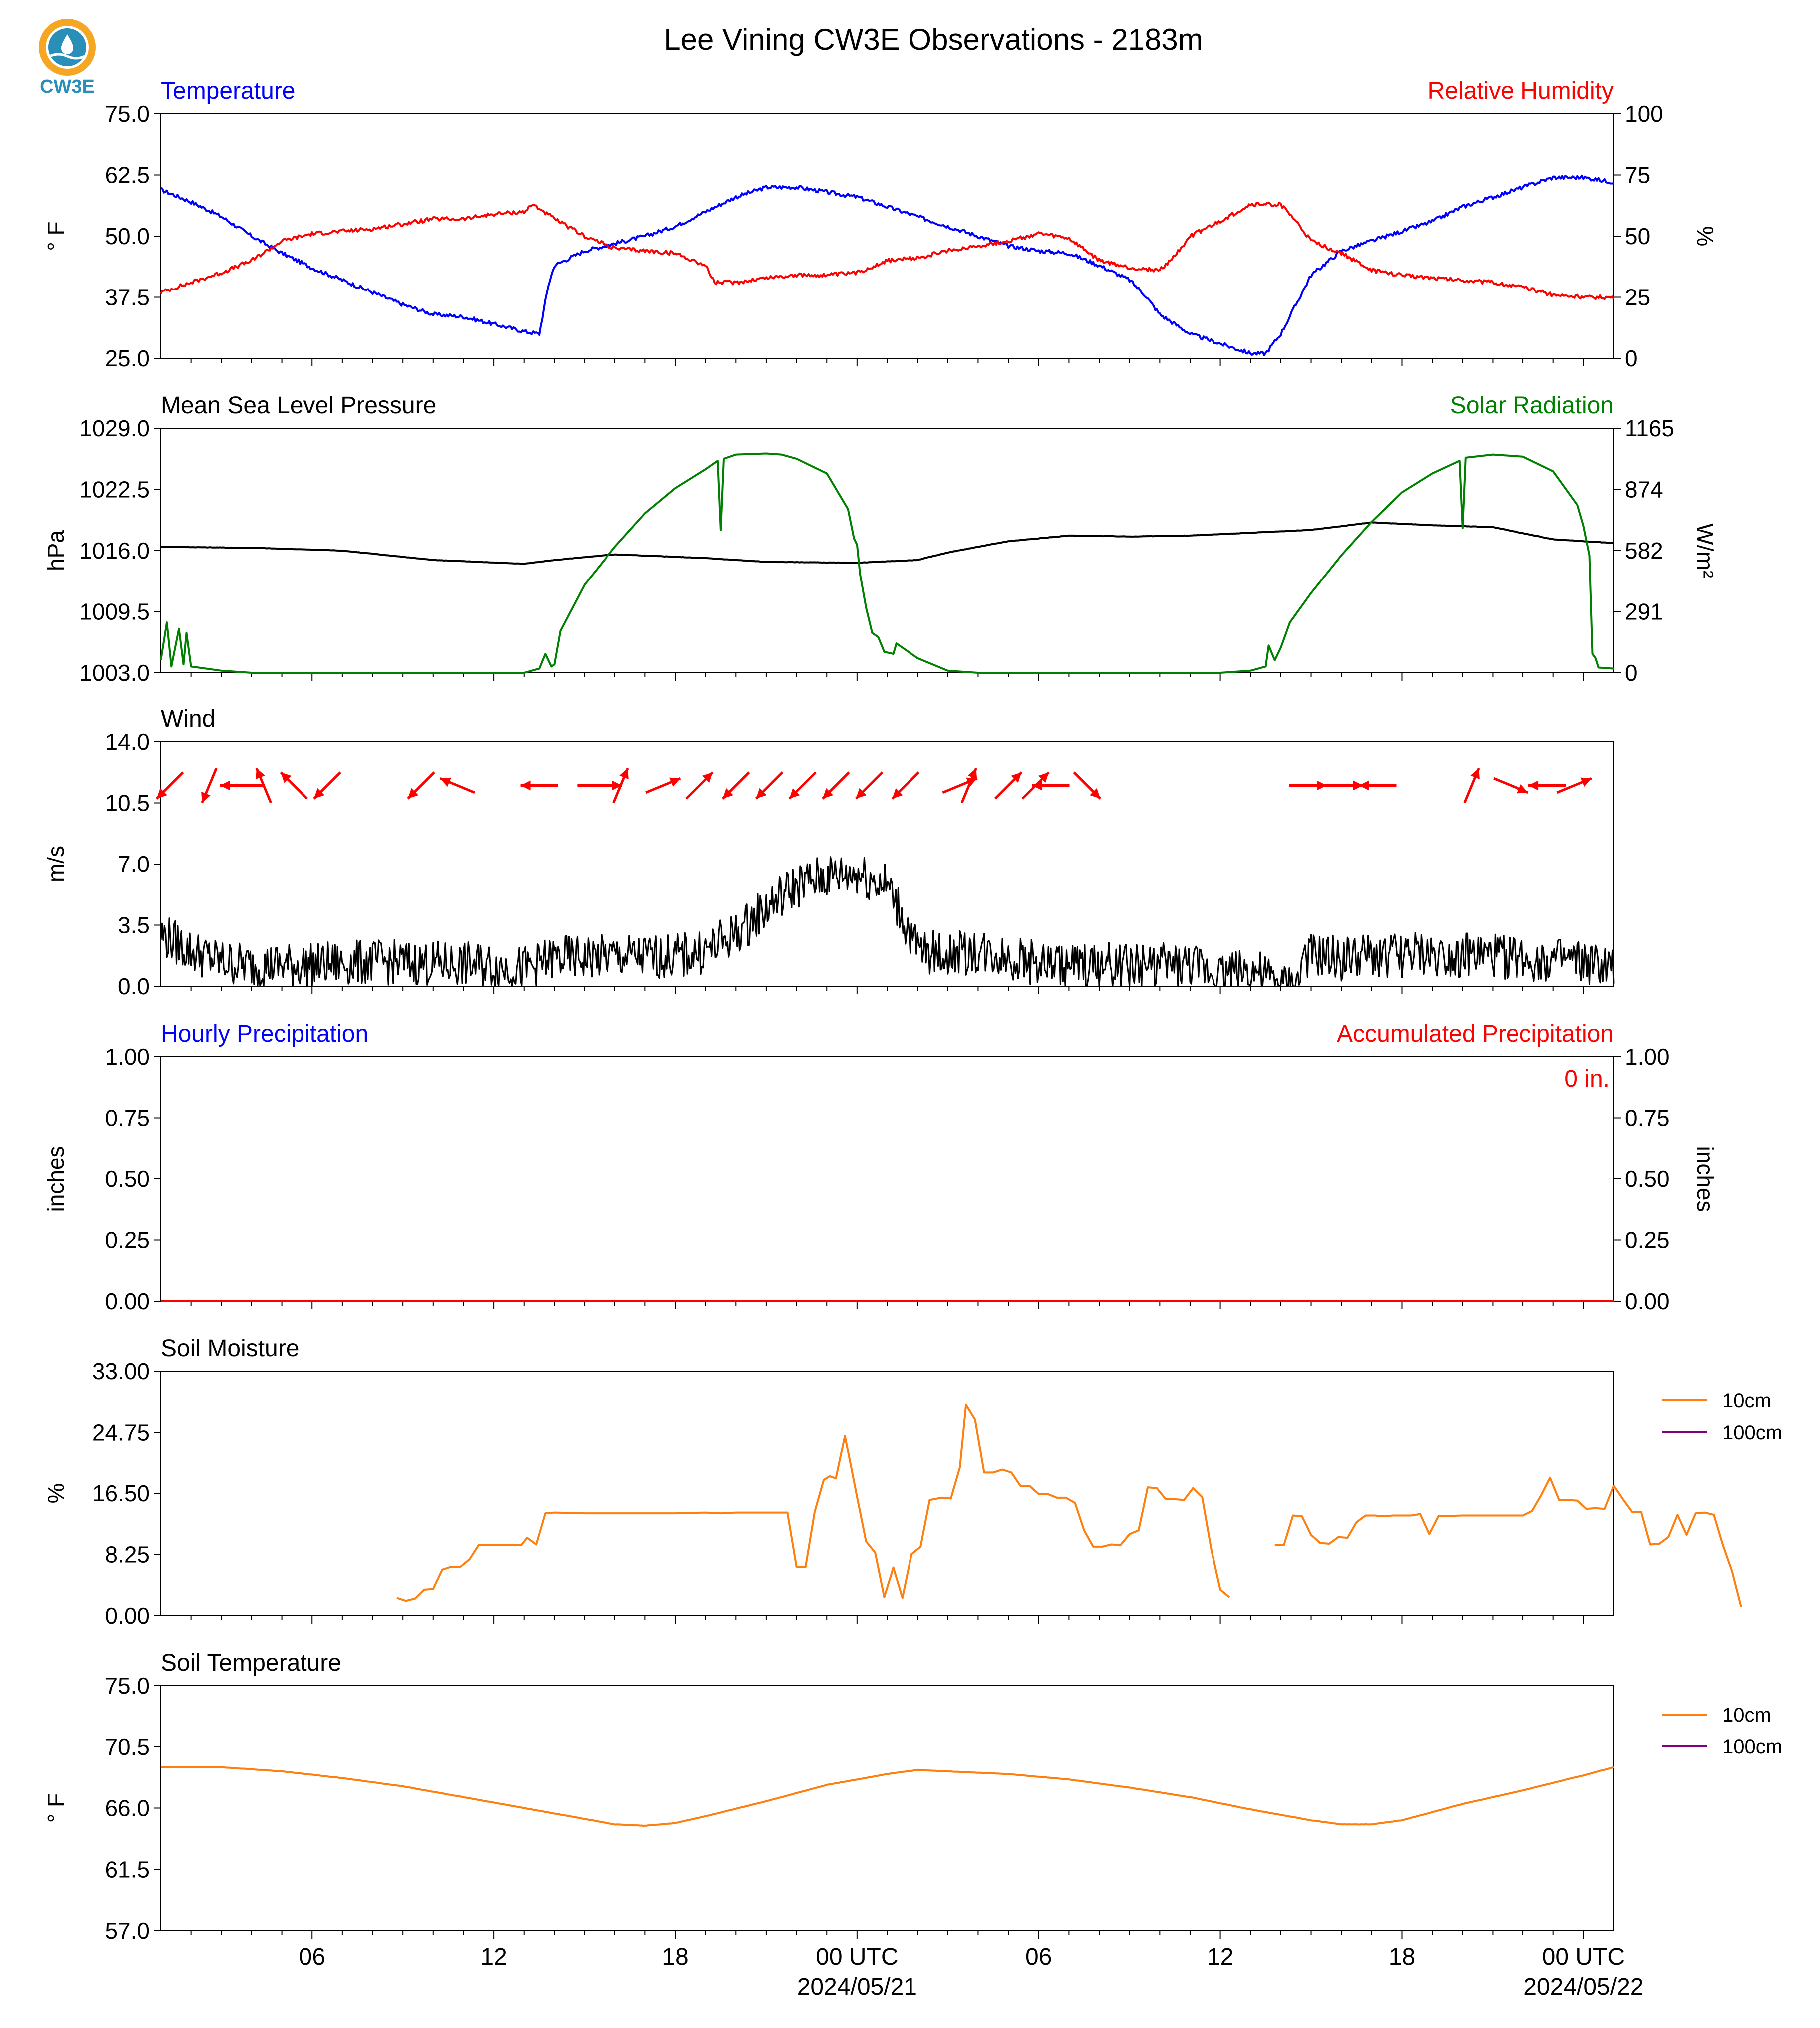 The width and height of the screenshot is (1820, 2028). What do you see at coordinates (1631, 673) in the screenshot?
I see `y-tick-label-right: 0` at bounding box center [1631, 673].